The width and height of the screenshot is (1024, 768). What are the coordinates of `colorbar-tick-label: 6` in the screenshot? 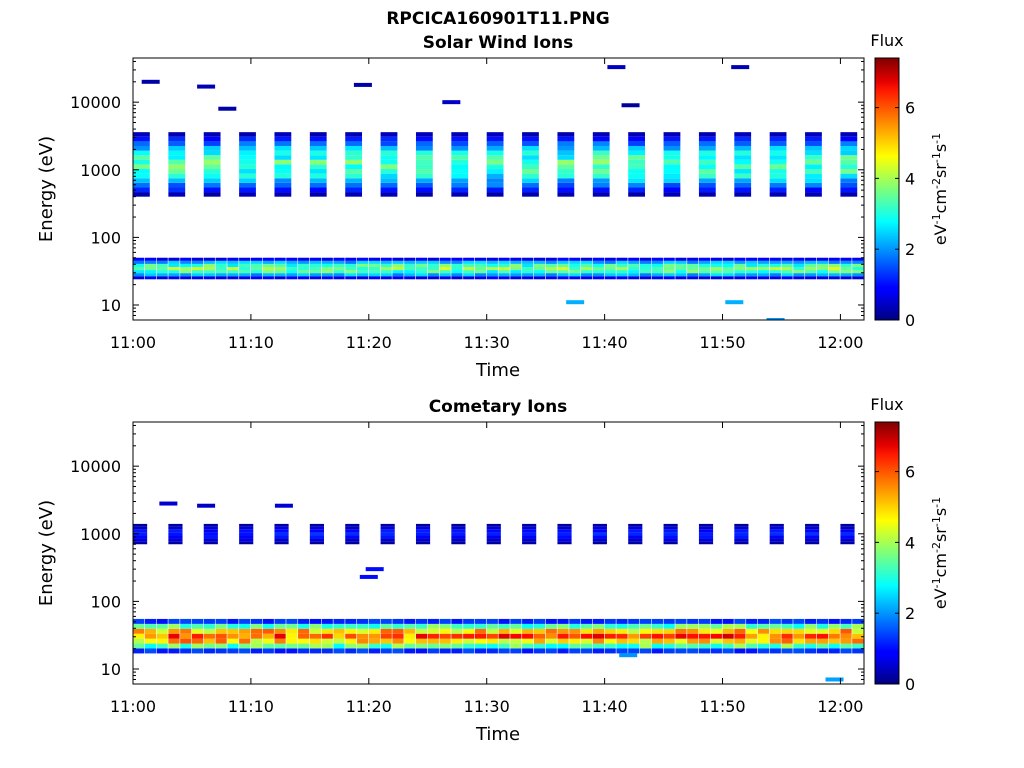 It's located at (910, 108).